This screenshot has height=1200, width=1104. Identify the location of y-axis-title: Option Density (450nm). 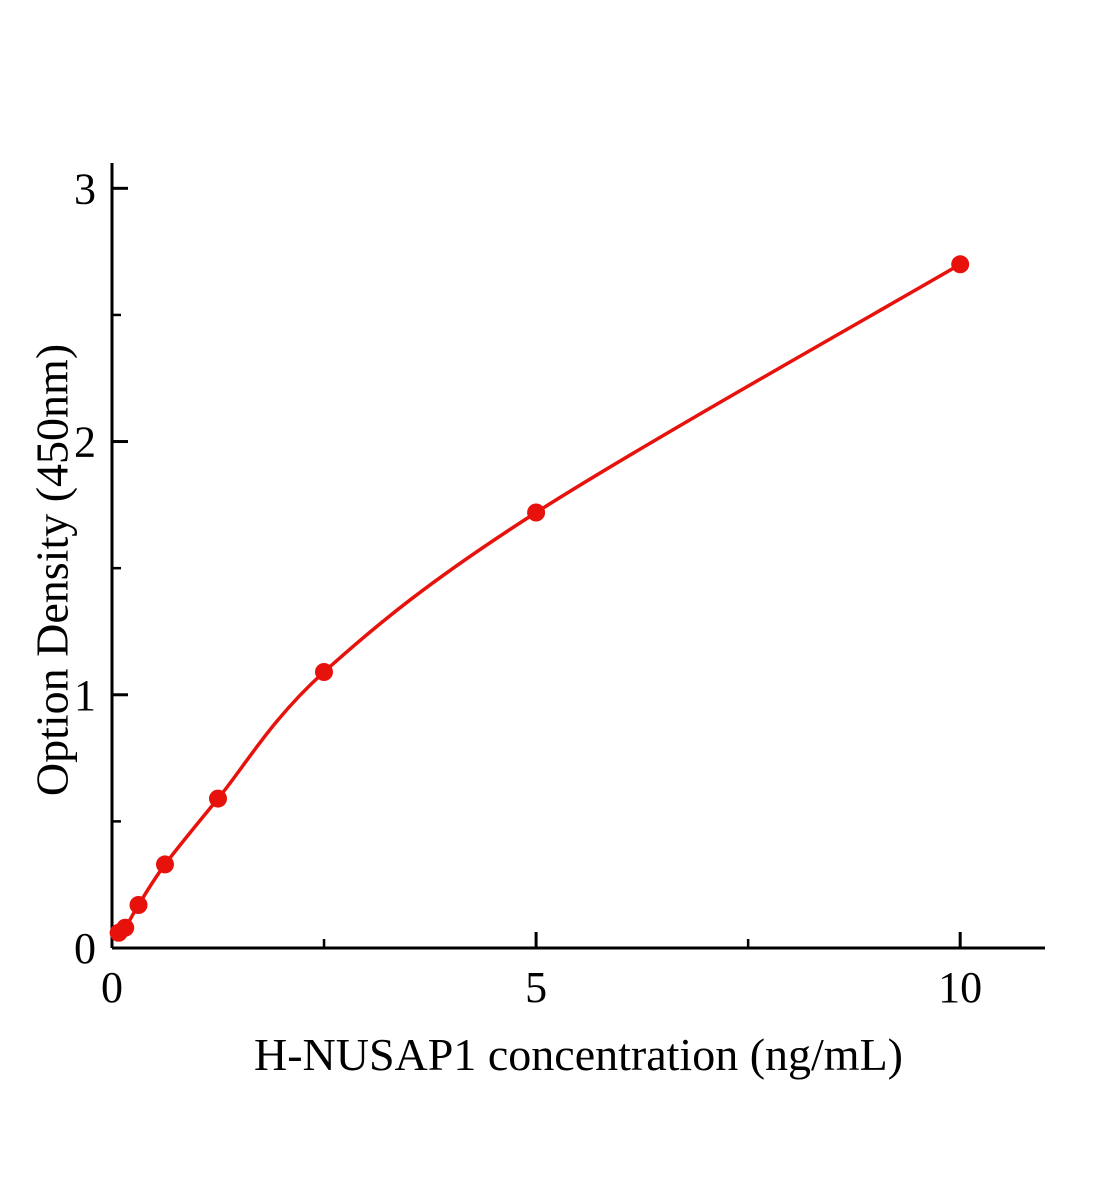
(52, 570).